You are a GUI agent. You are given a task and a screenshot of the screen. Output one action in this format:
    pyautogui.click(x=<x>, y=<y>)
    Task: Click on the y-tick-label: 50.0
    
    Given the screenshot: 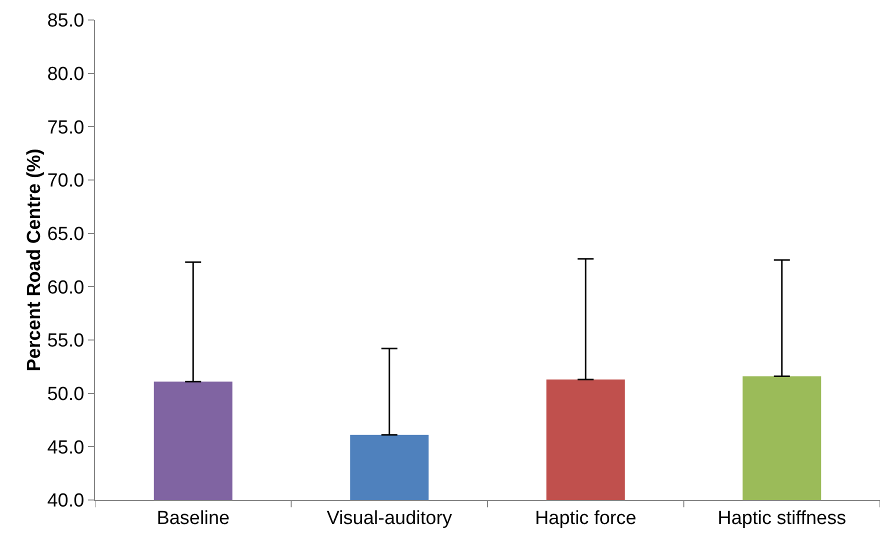 What is the action you would take?
    pyautogui.click(x=65, y=394)
    